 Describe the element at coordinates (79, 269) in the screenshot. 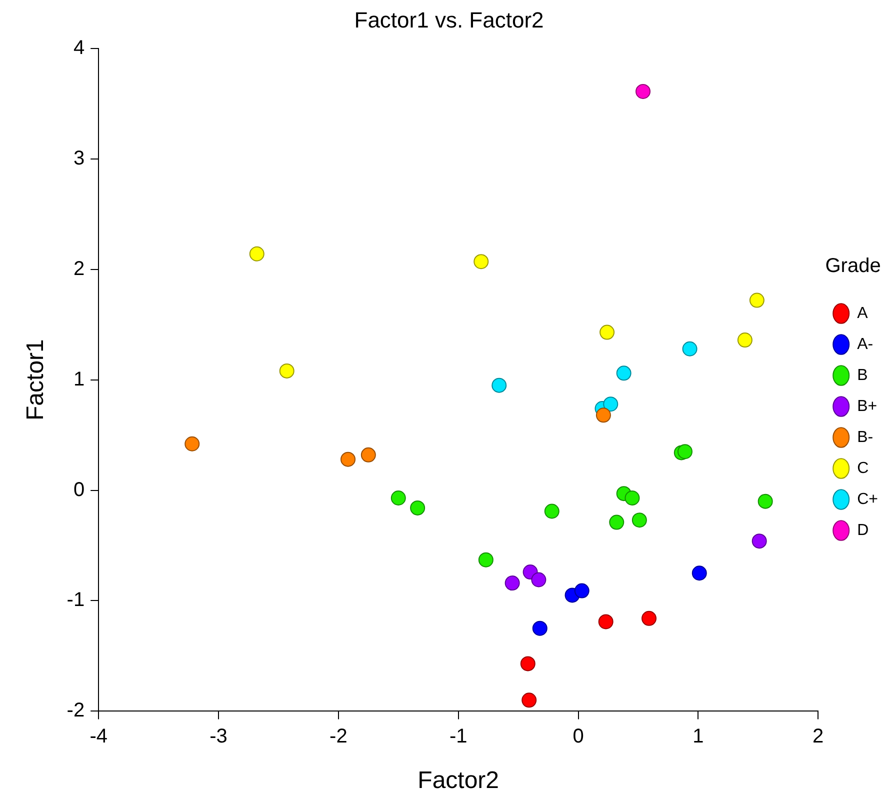

I see `y-tick-label: 2` at that location.